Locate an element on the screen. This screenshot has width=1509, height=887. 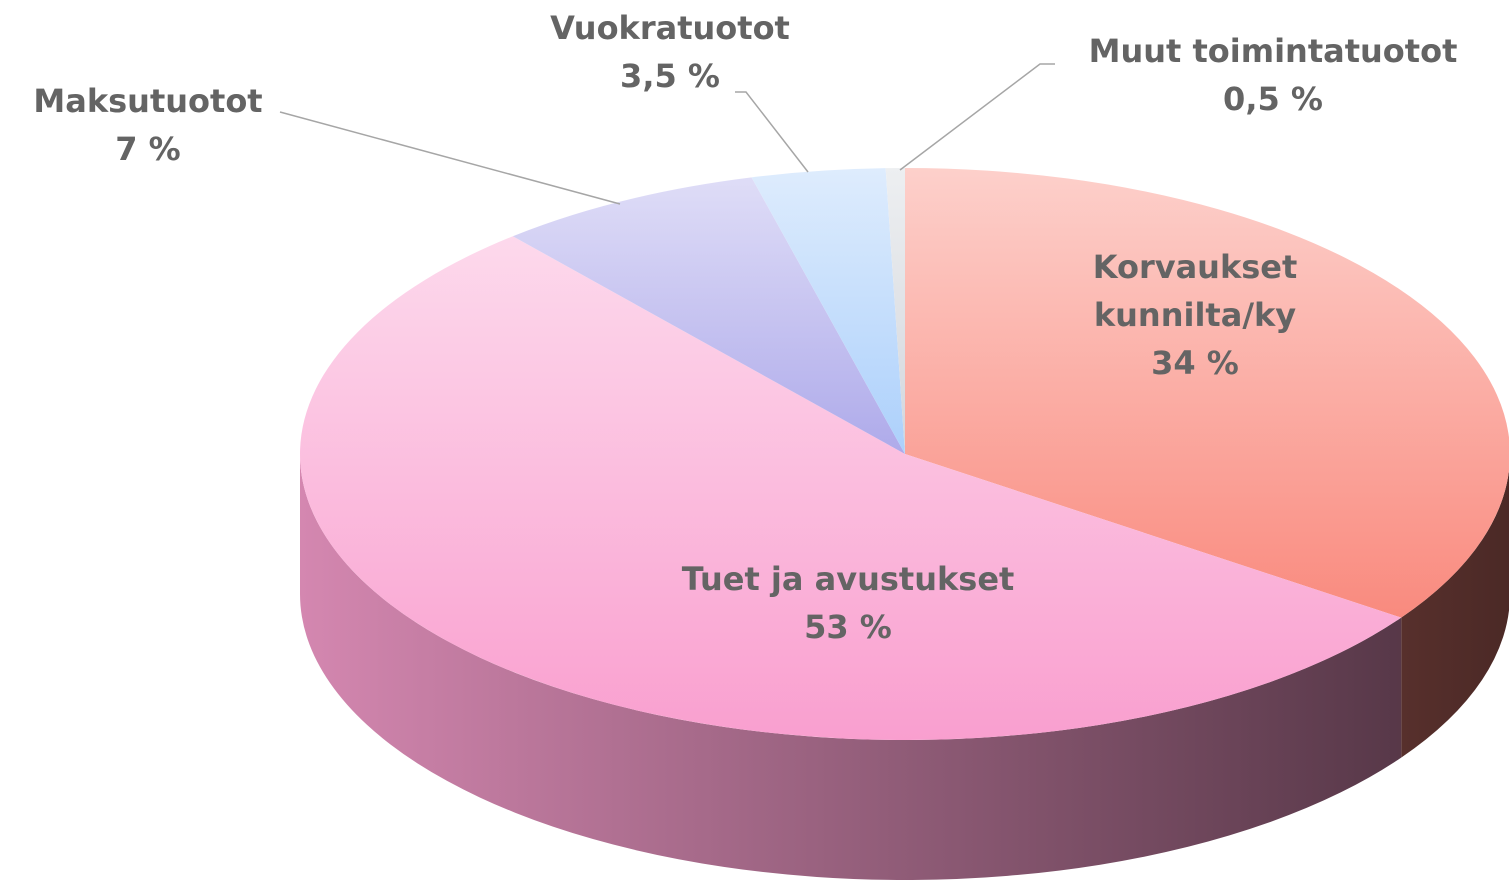
value-label: 7 % is located at coordinates (148, 149).